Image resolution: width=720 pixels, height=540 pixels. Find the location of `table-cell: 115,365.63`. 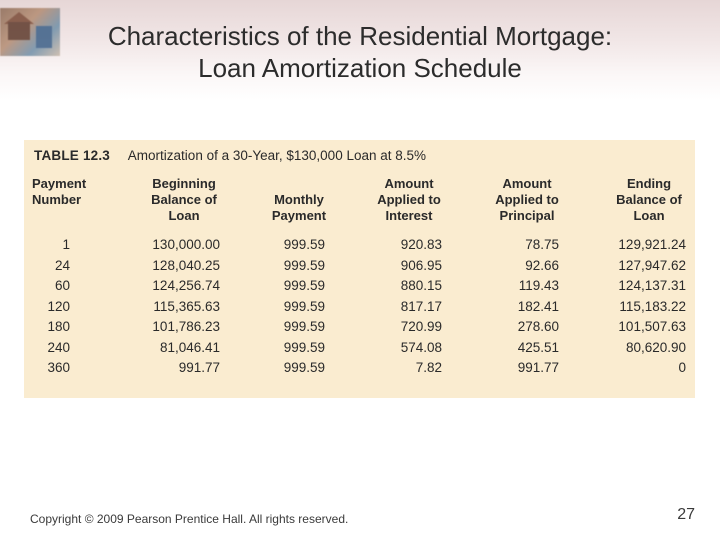

table-cell: 115,365.63 is located at coordinates (186, 306).